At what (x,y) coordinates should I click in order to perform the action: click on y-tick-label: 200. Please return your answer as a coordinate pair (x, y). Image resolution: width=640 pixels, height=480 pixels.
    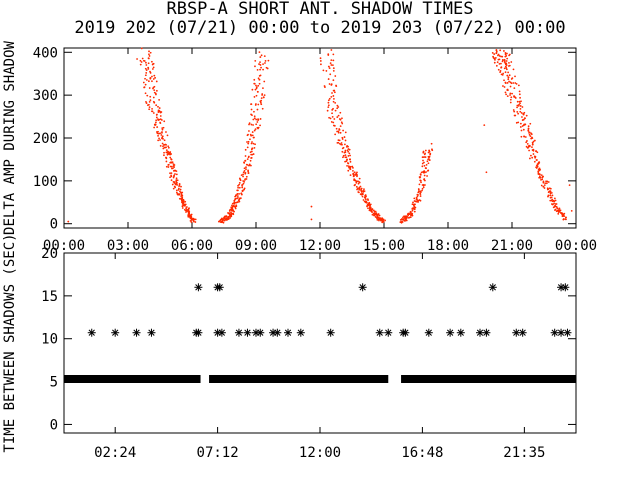
    Looking at the image, I should click on (45, 139).